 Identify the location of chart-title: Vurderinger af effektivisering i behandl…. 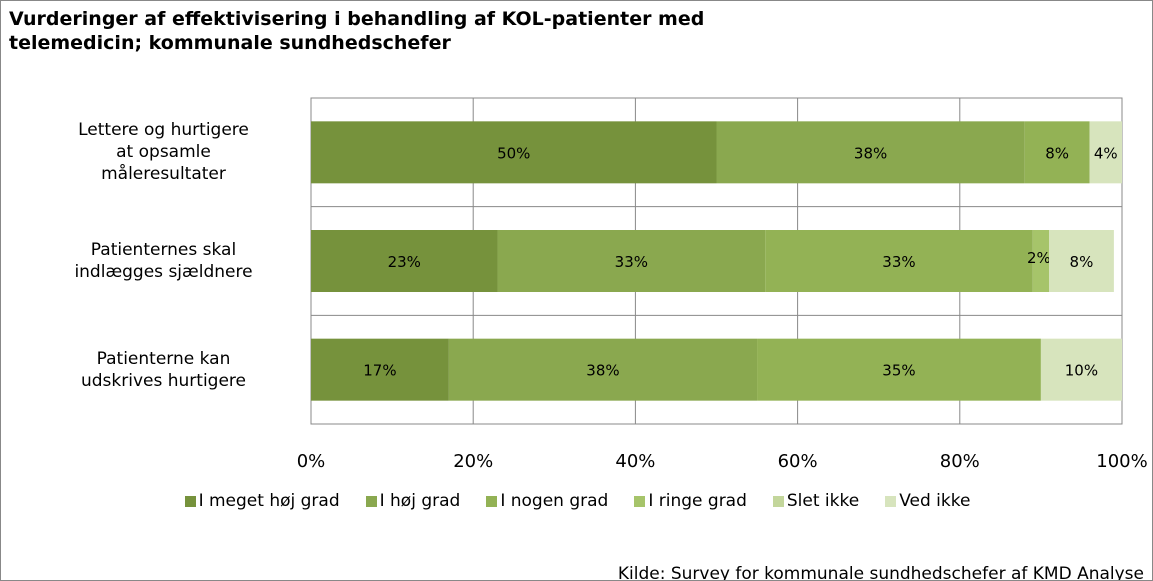
(357, 31).